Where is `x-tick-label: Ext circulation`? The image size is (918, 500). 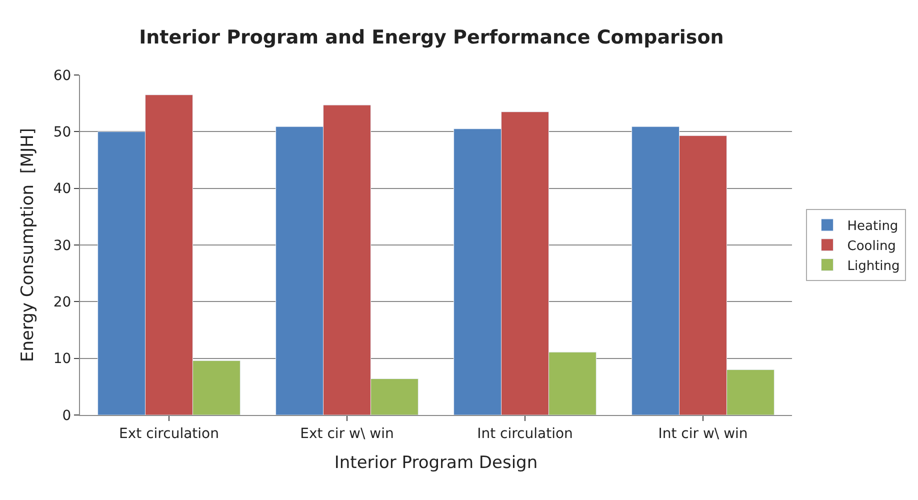 x-tick-label: Ext circulation is located at coordinates (169, 434).